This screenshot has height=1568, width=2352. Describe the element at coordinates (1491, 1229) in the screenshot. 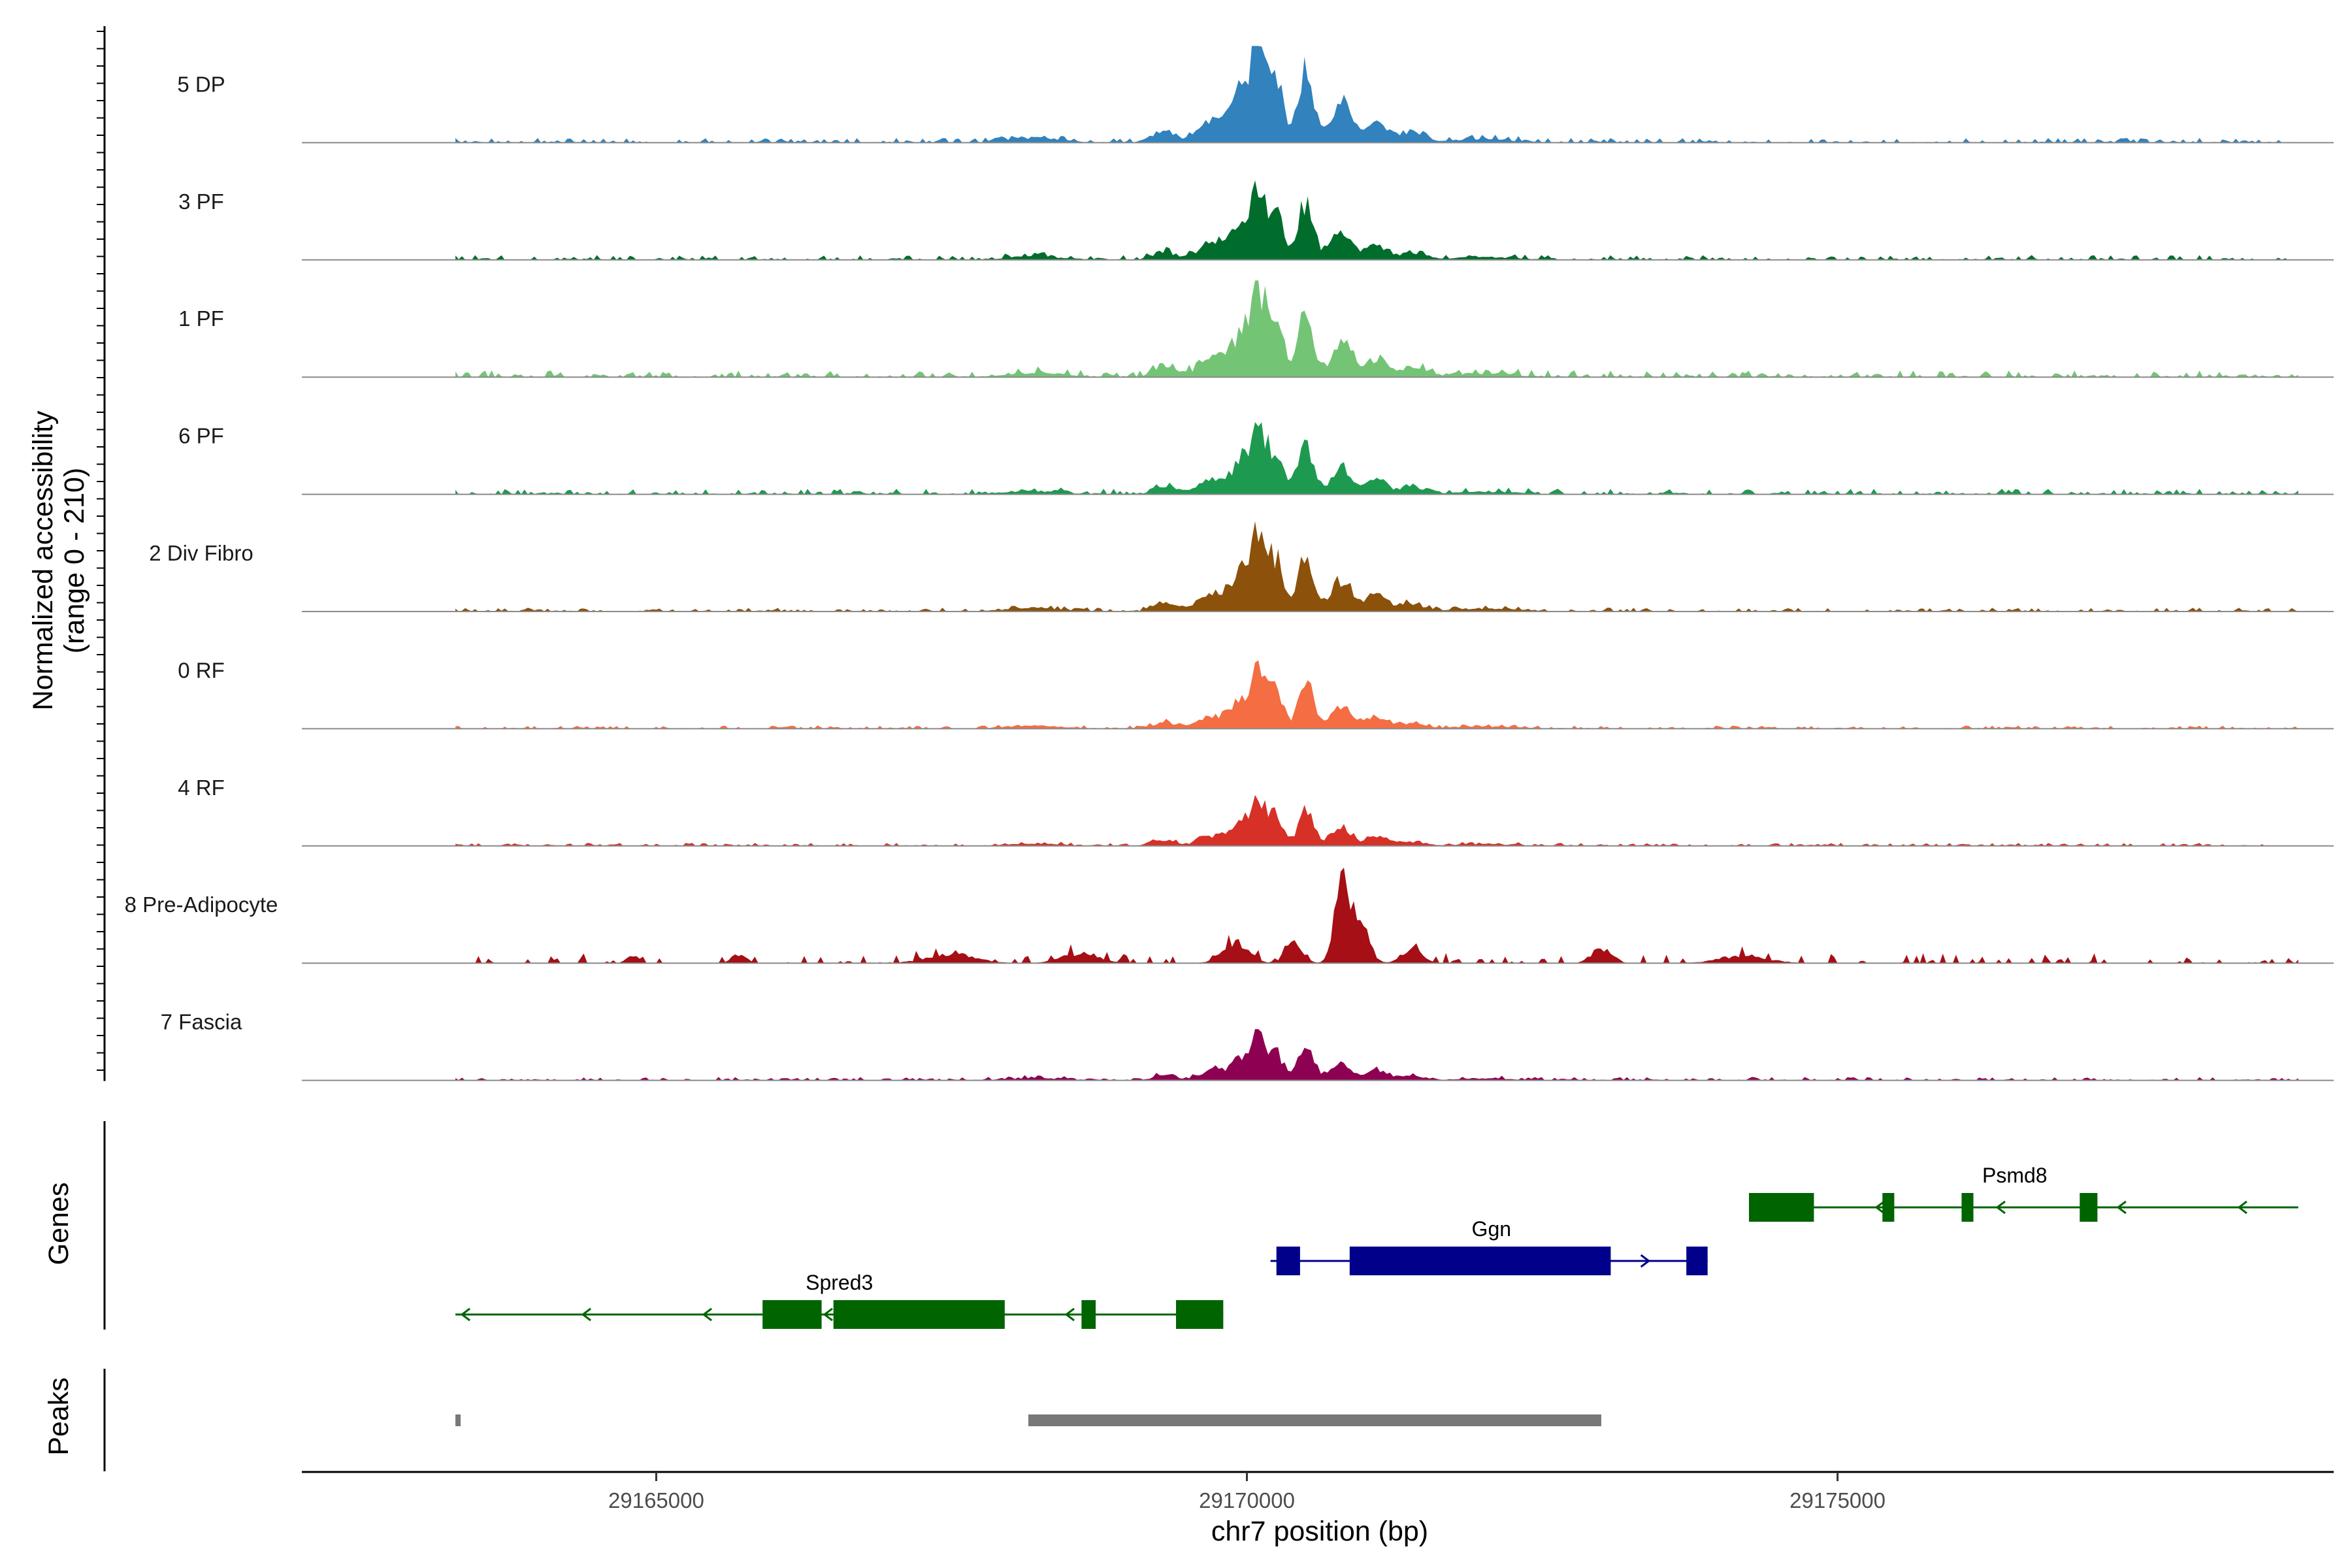

I see `gene-label-ggn: Ggn` at that location.